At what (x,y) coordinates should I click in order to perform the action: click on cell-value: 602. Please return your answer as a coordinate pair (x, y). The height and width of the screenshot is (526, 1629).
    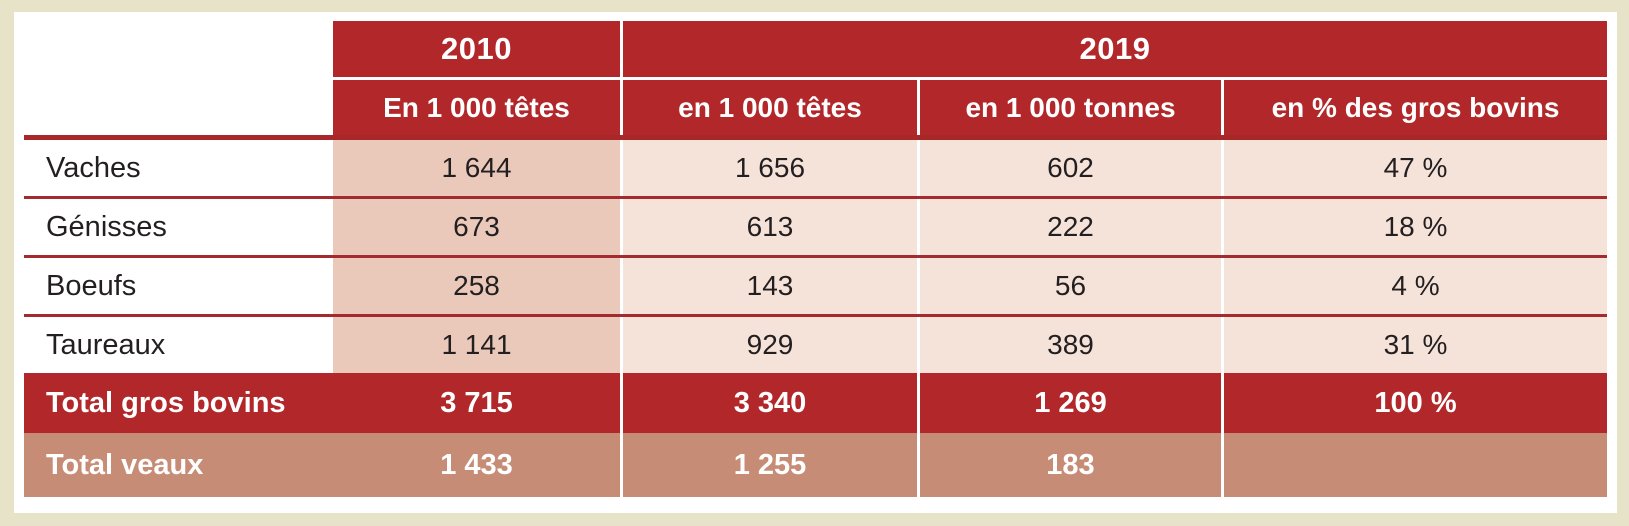
    Looking at the image, I should click on (1069, 168).